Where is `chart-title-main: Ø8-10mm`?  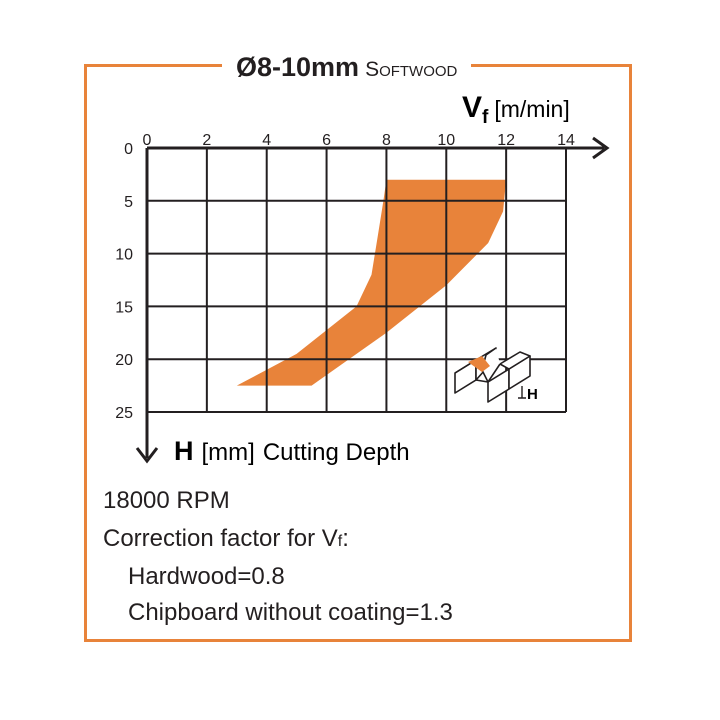 chart-title-main: Ø8-10mm is located at coordinates (298, 67).